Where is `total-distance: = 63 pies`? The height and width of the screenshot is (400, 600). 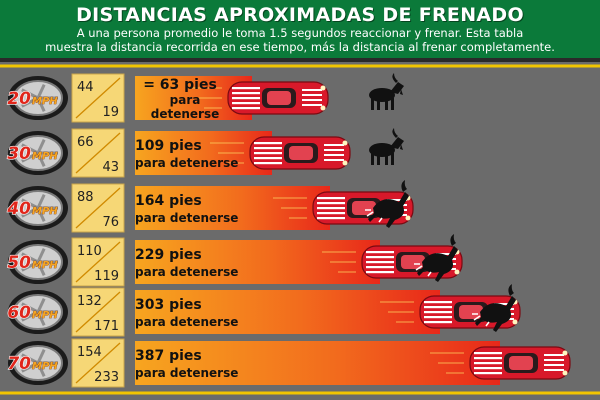
total-distance: = 63 pies is located at coordinates (180, 85).